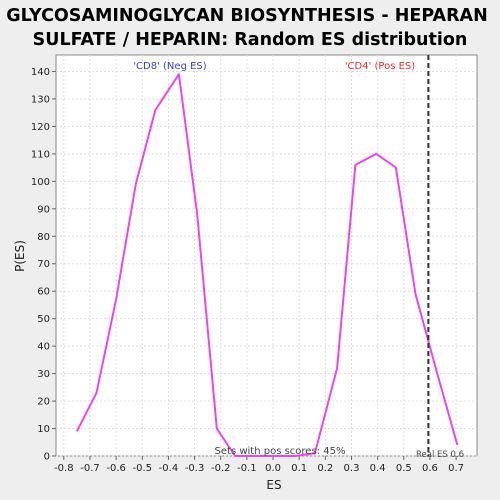 This screenshot has width=500, height=500. Describe the element at coordinates (40, 99) in the screenshot. I see `y-tick-label: 130` at that location.